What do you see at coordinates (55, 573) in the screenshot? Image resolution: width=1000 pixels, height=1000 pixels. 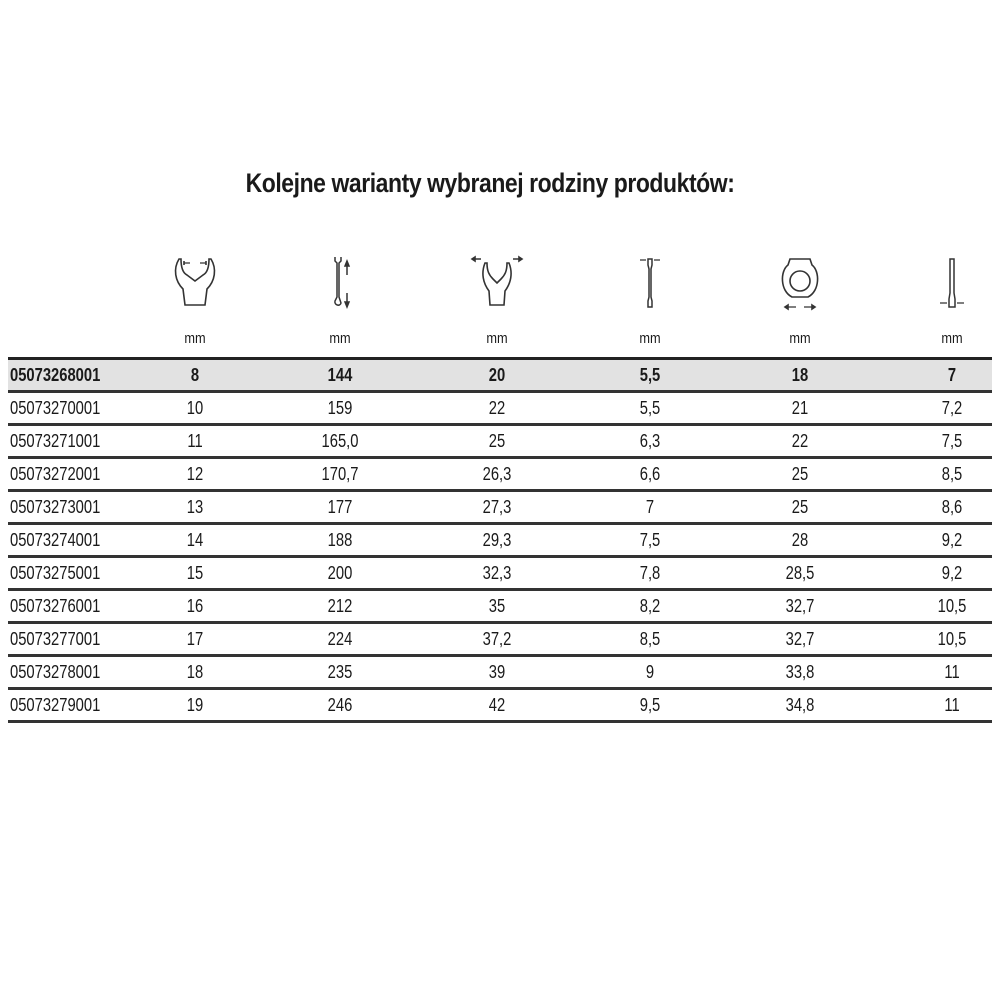 I see `product-code: 05073275001` at bounding box center [55, 573].